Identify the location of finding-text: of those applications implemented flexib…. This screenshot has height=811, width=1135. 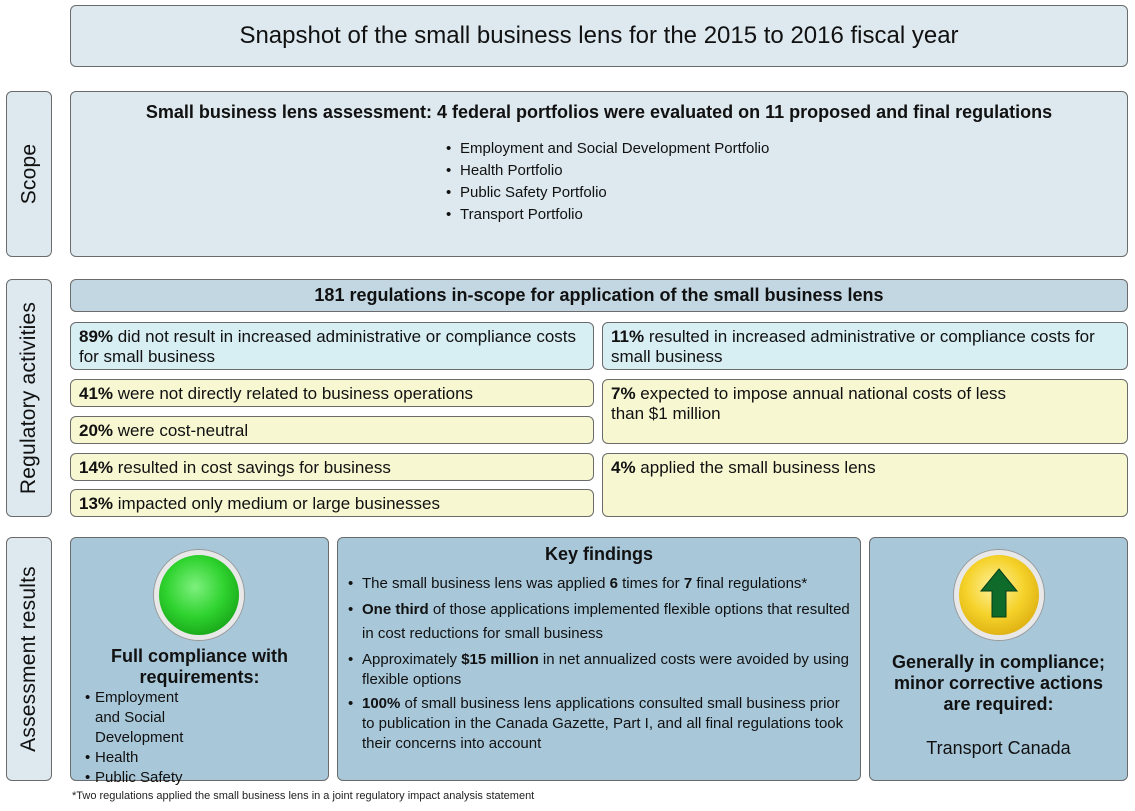
(606, 621).